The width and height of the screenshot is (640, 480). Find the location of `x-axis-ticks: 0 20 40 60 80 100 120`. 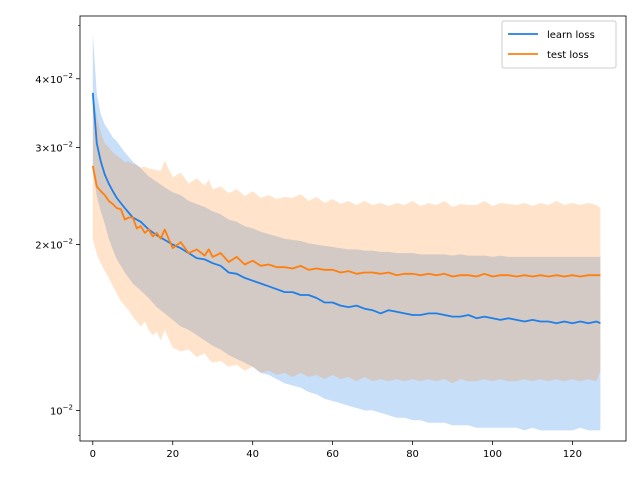

x-axis-ticks: 0 20 40 60 80 100 120 is located at coordinates (336, 450).